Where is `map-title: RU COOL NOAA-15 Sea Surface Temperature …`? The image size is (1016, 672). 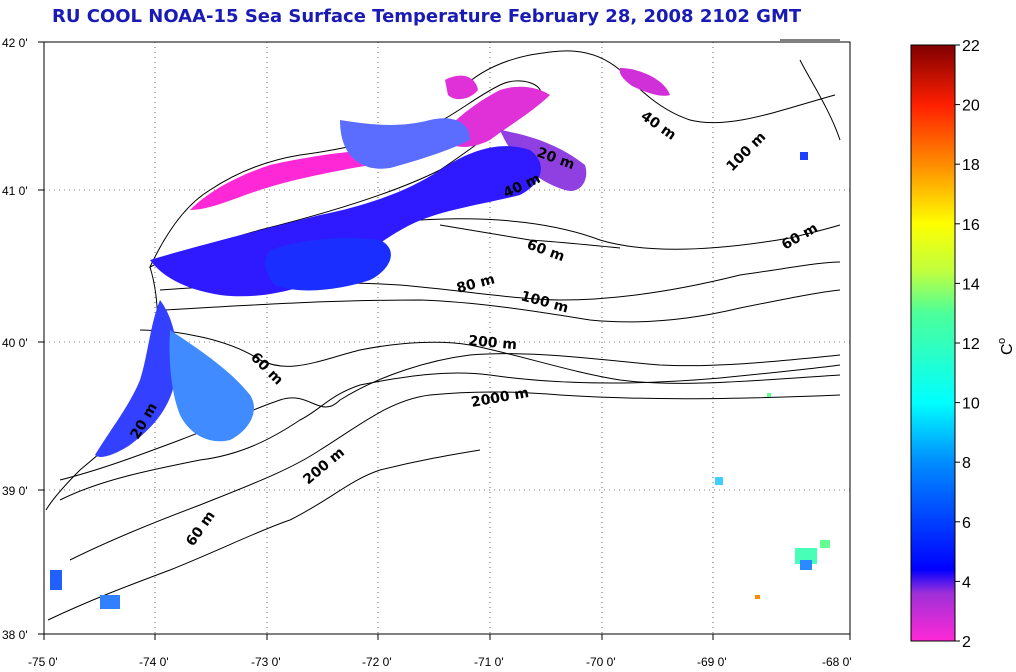 map-title: RU COOL NOAA-15 Sea Surface Temperature … is located at coordinates (427, 16).